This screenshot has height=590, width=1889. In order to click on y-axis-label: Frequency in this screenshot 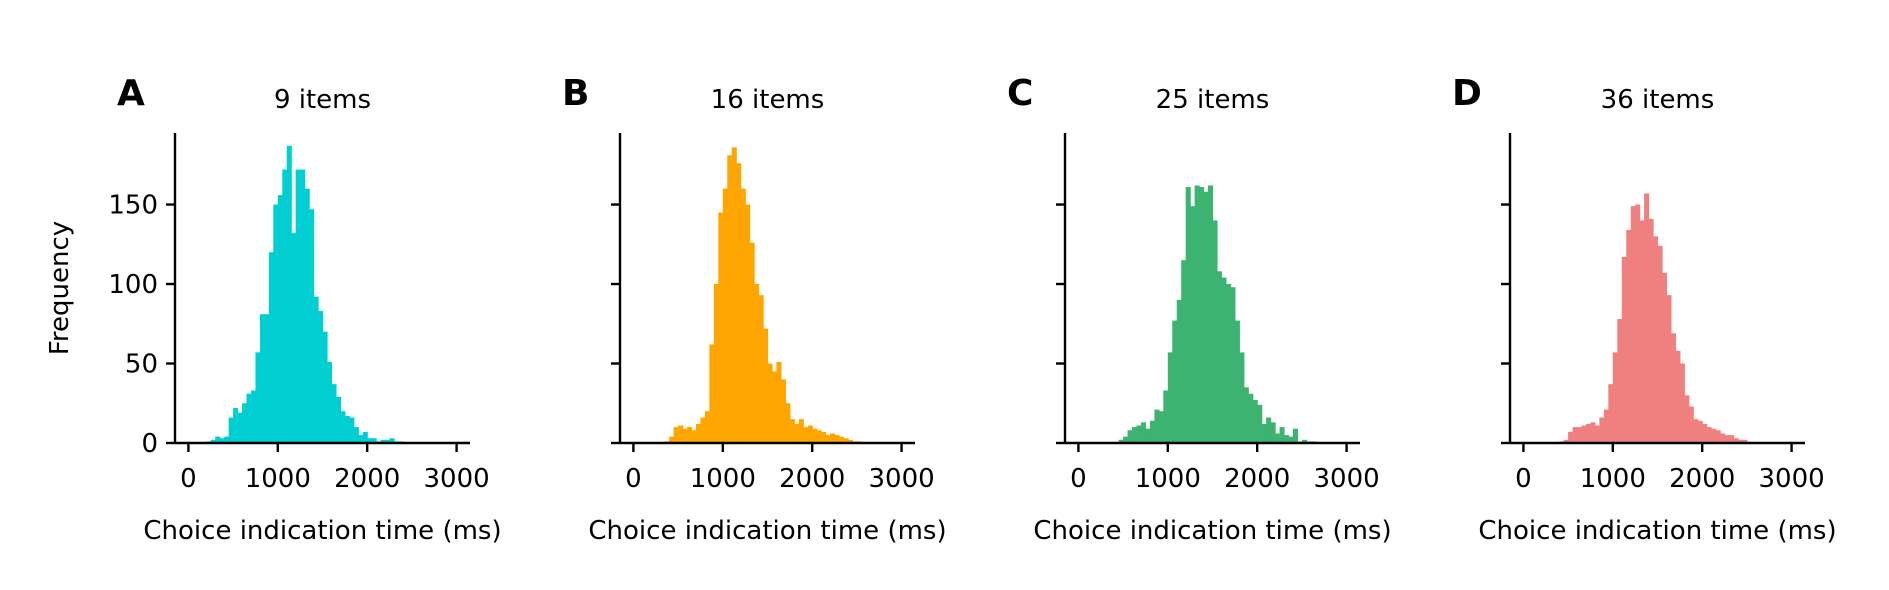, I will do `click(60, 288)`.